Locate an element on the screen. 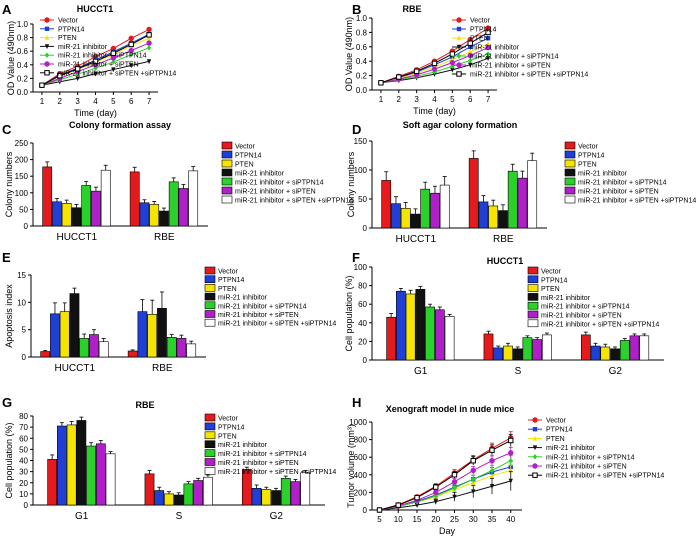  x-tick-label: 2 is located at coordinates (60, 101).